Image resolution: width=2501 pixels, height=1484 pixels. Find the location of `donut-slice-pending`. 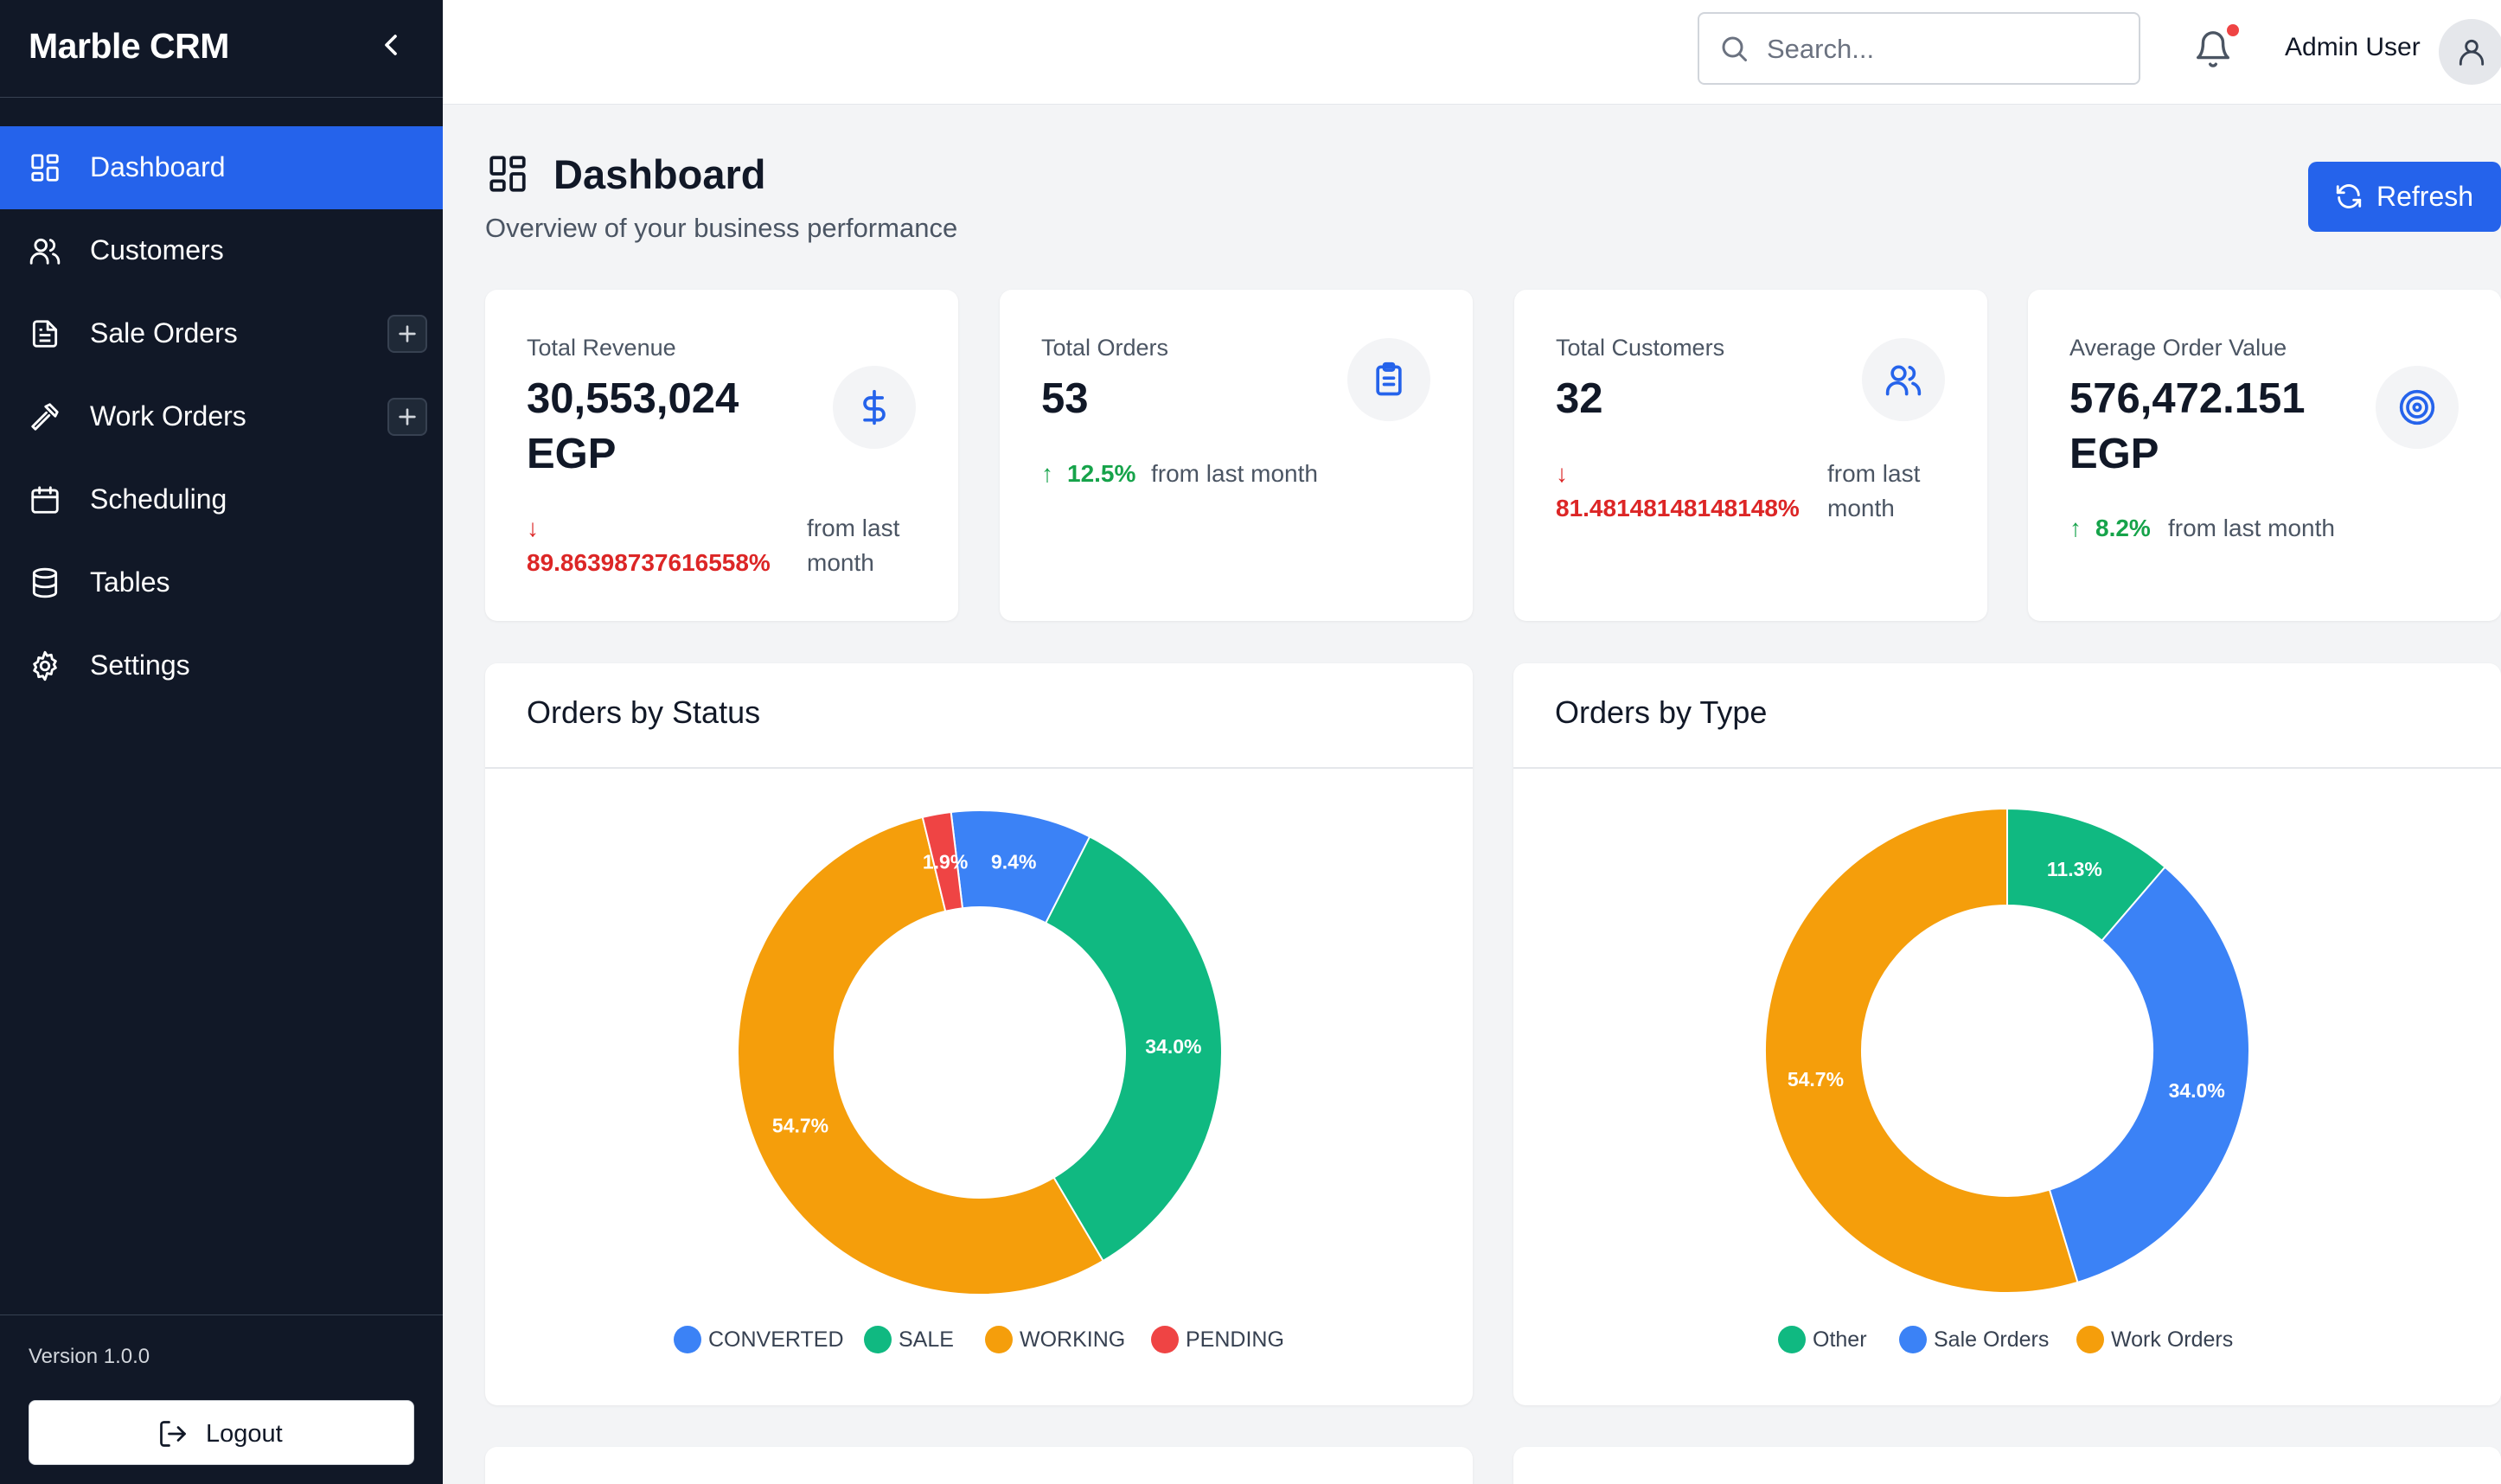

donut-slice-pending is located at coordinates (942, 861).